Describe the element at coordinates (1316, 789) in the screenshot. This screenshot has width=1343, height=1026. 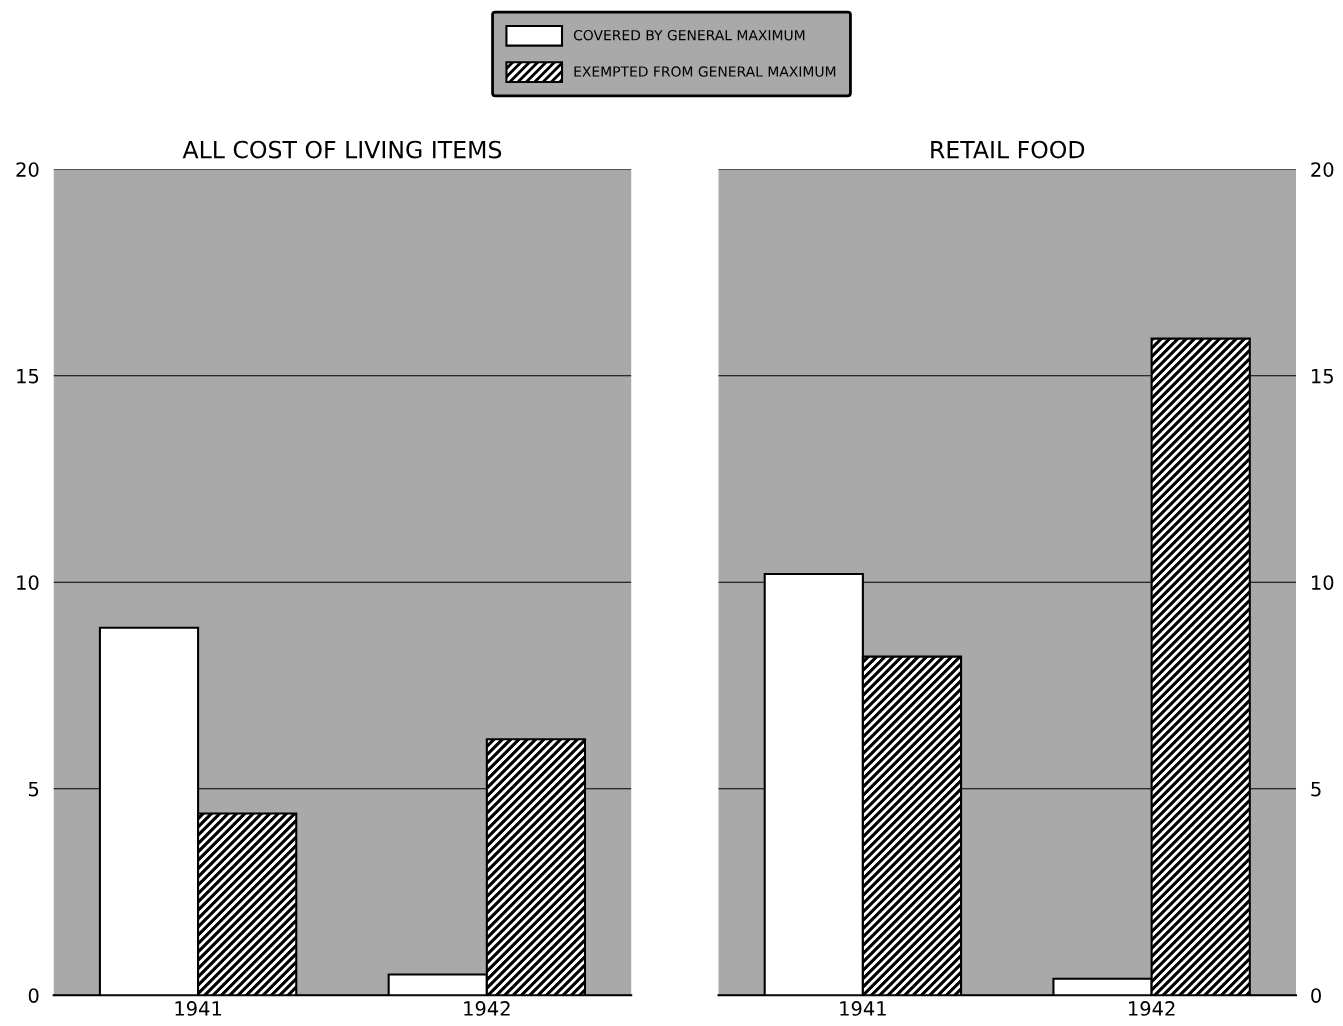
I see `y2-tick-label: 5` at that location.